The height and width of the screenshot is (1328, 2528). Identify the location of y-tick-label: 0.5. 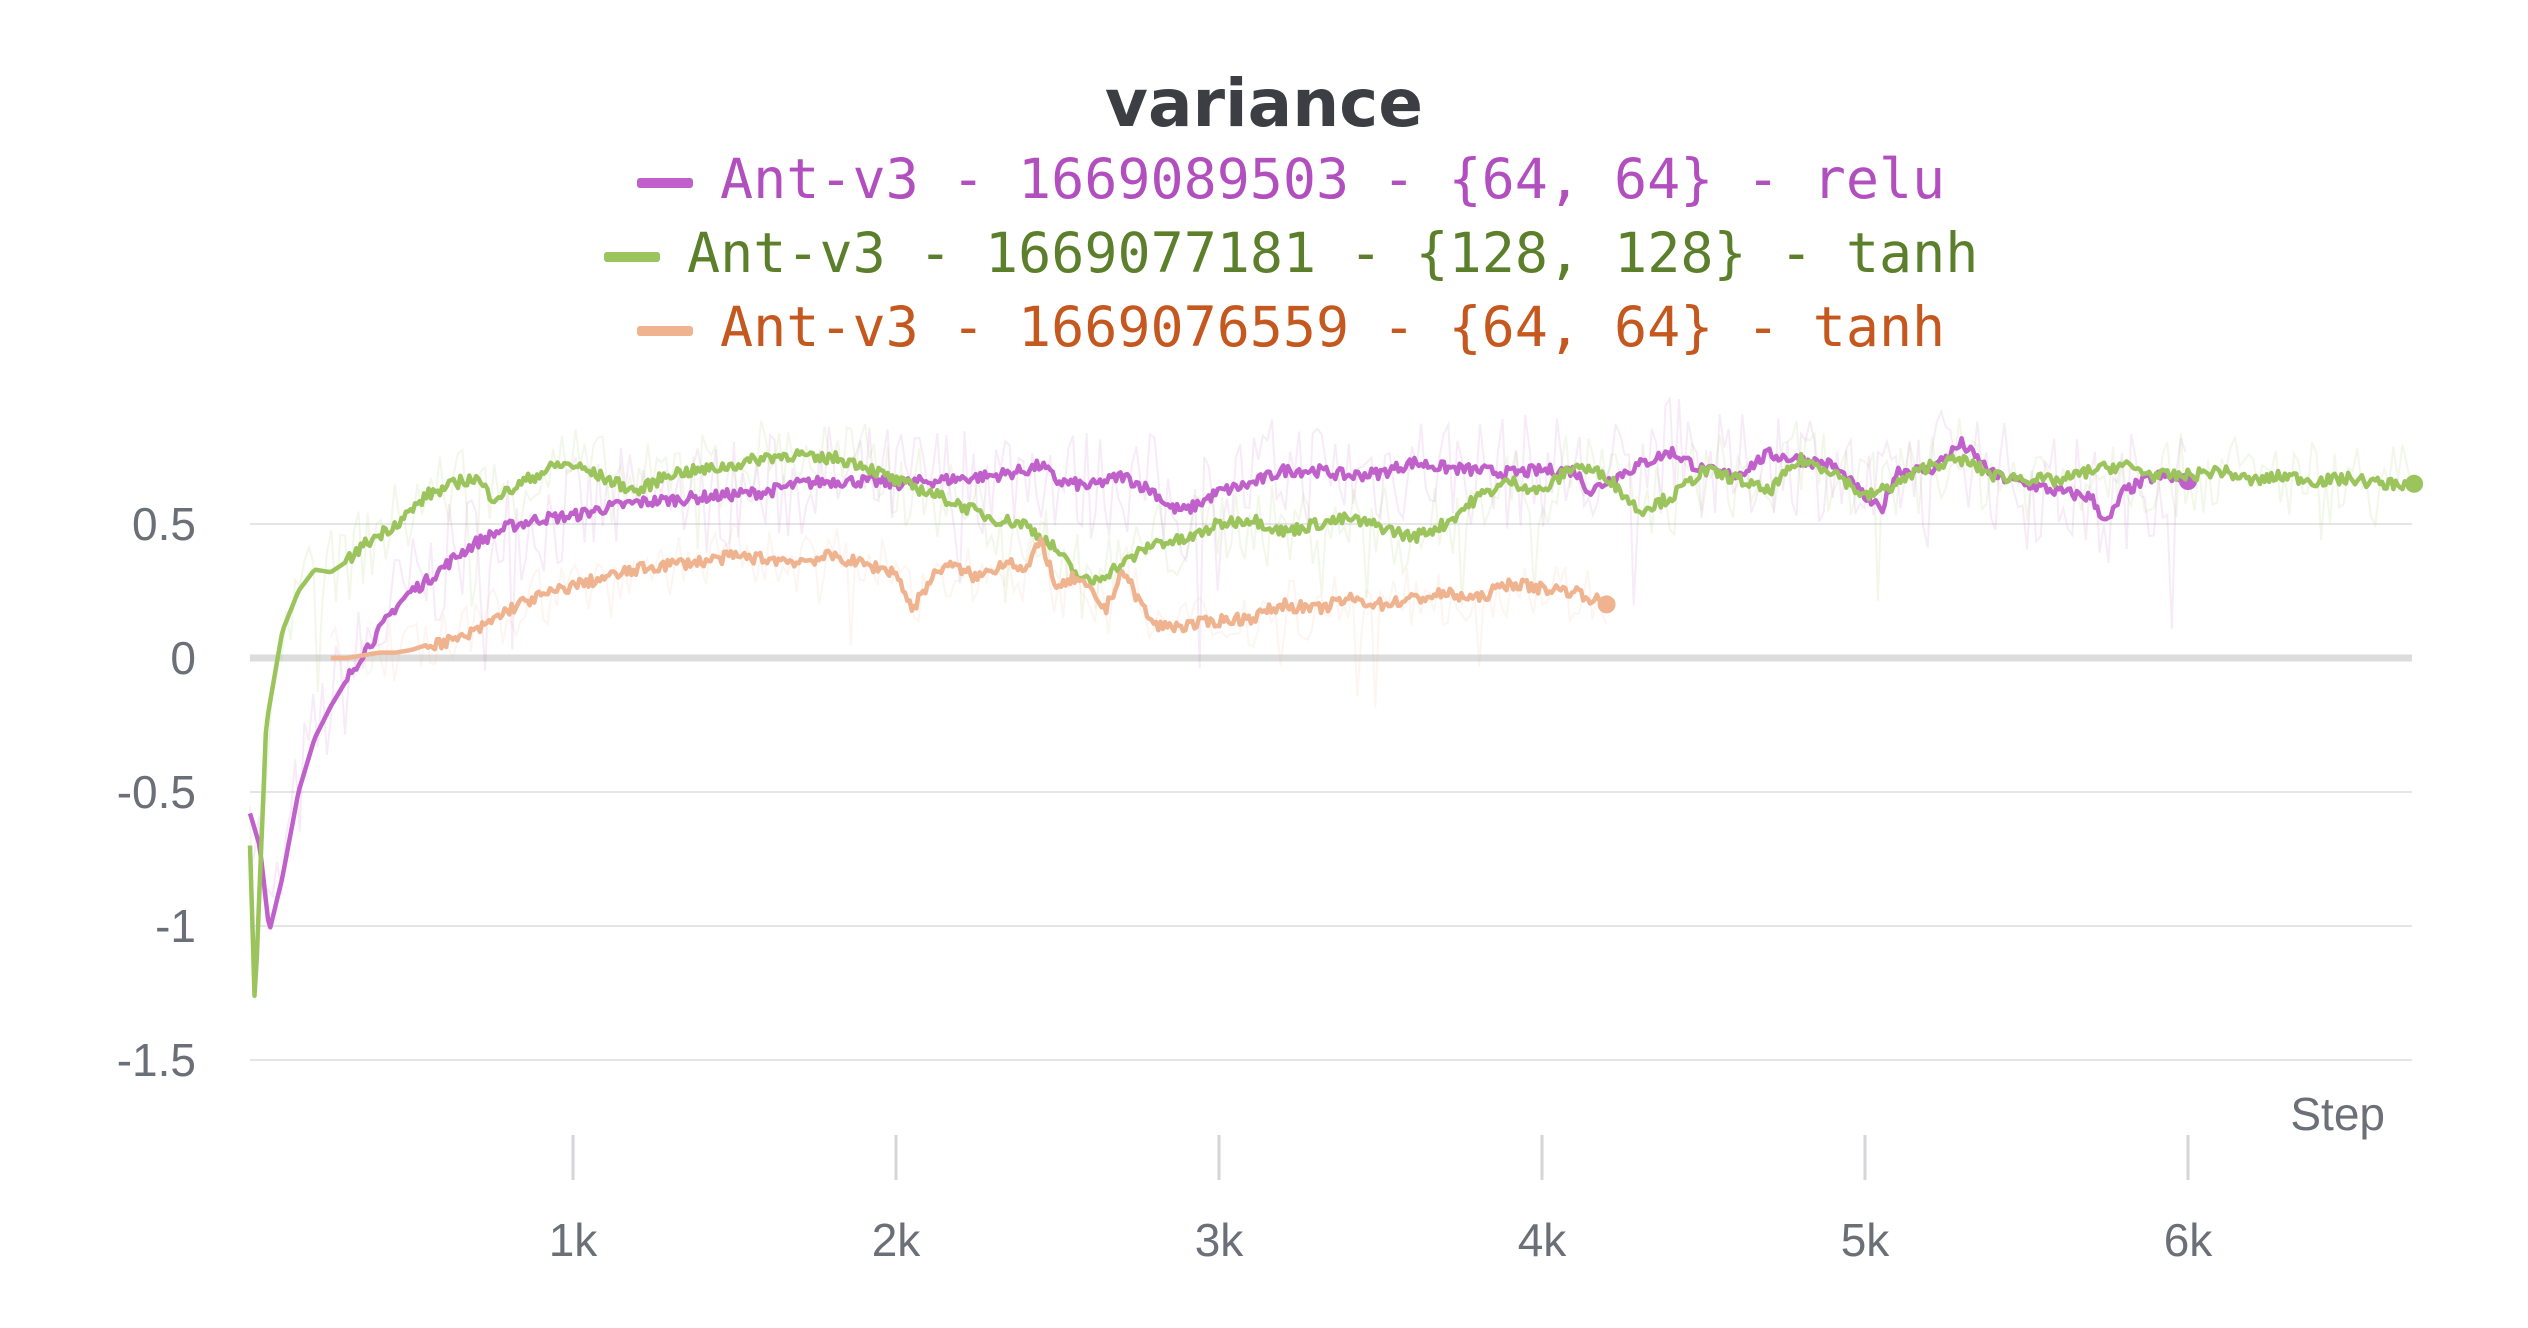
(164, 524).